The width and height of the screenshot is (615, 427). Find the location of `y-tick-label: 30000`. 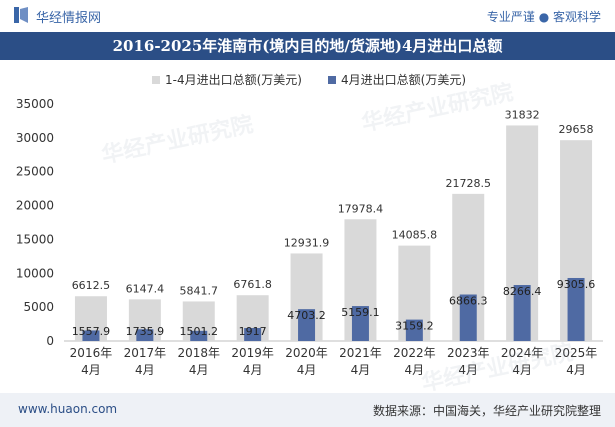

y-tick-label: 30000 is located at coordinates (35, 138).